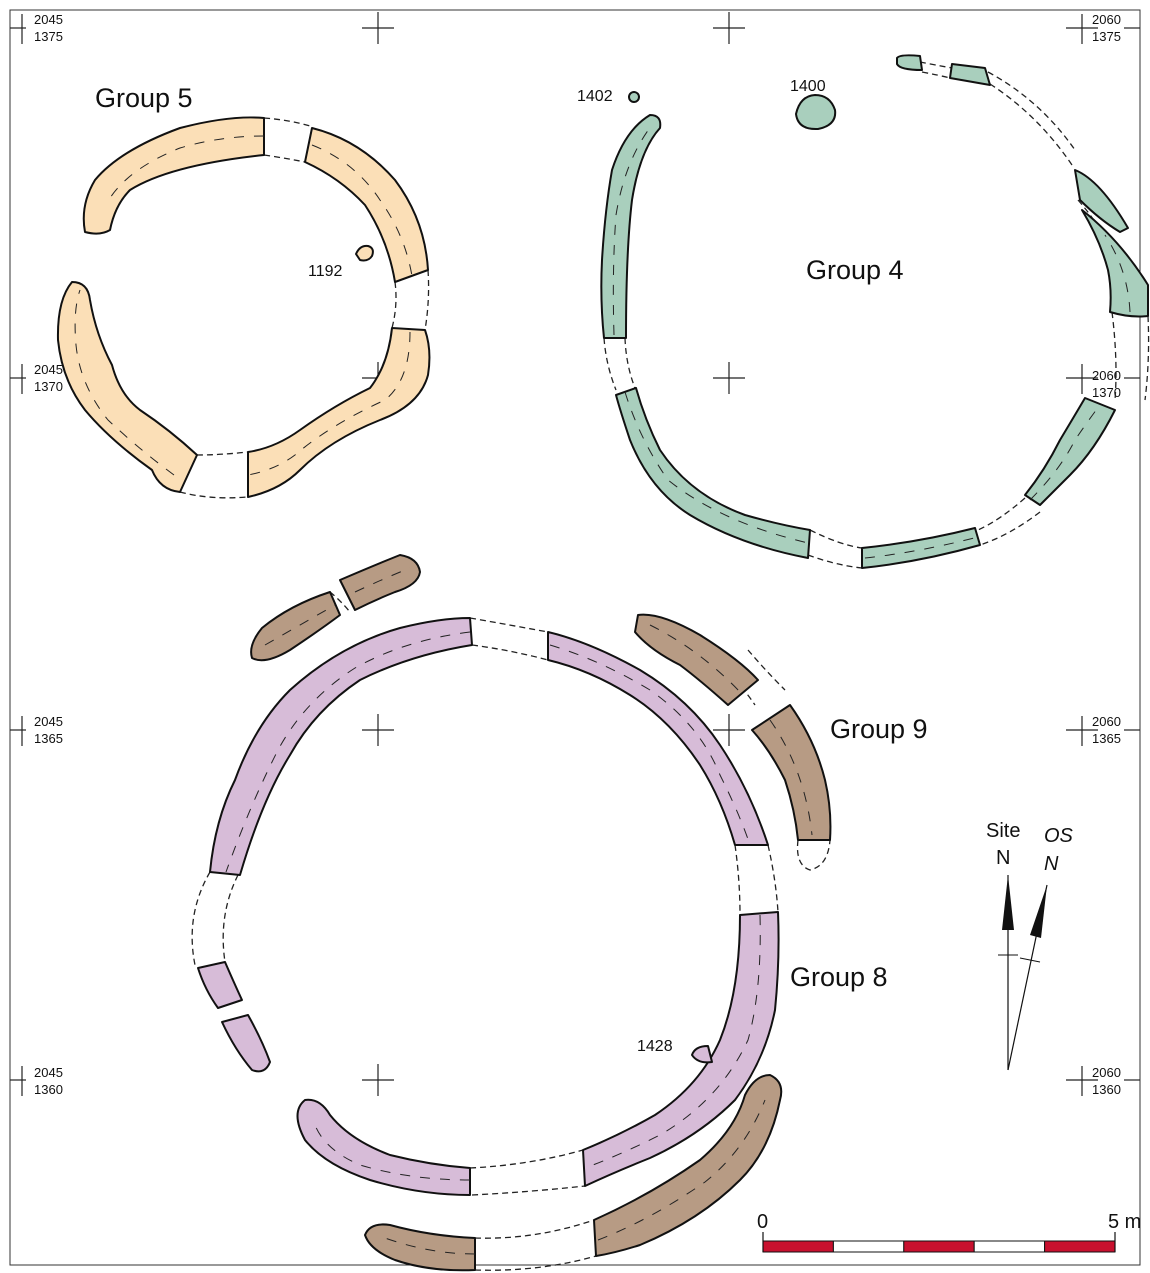  Describe the element at coordinates (658, 738) in the screenshot. I see `group8-segment-northeast` at that location.